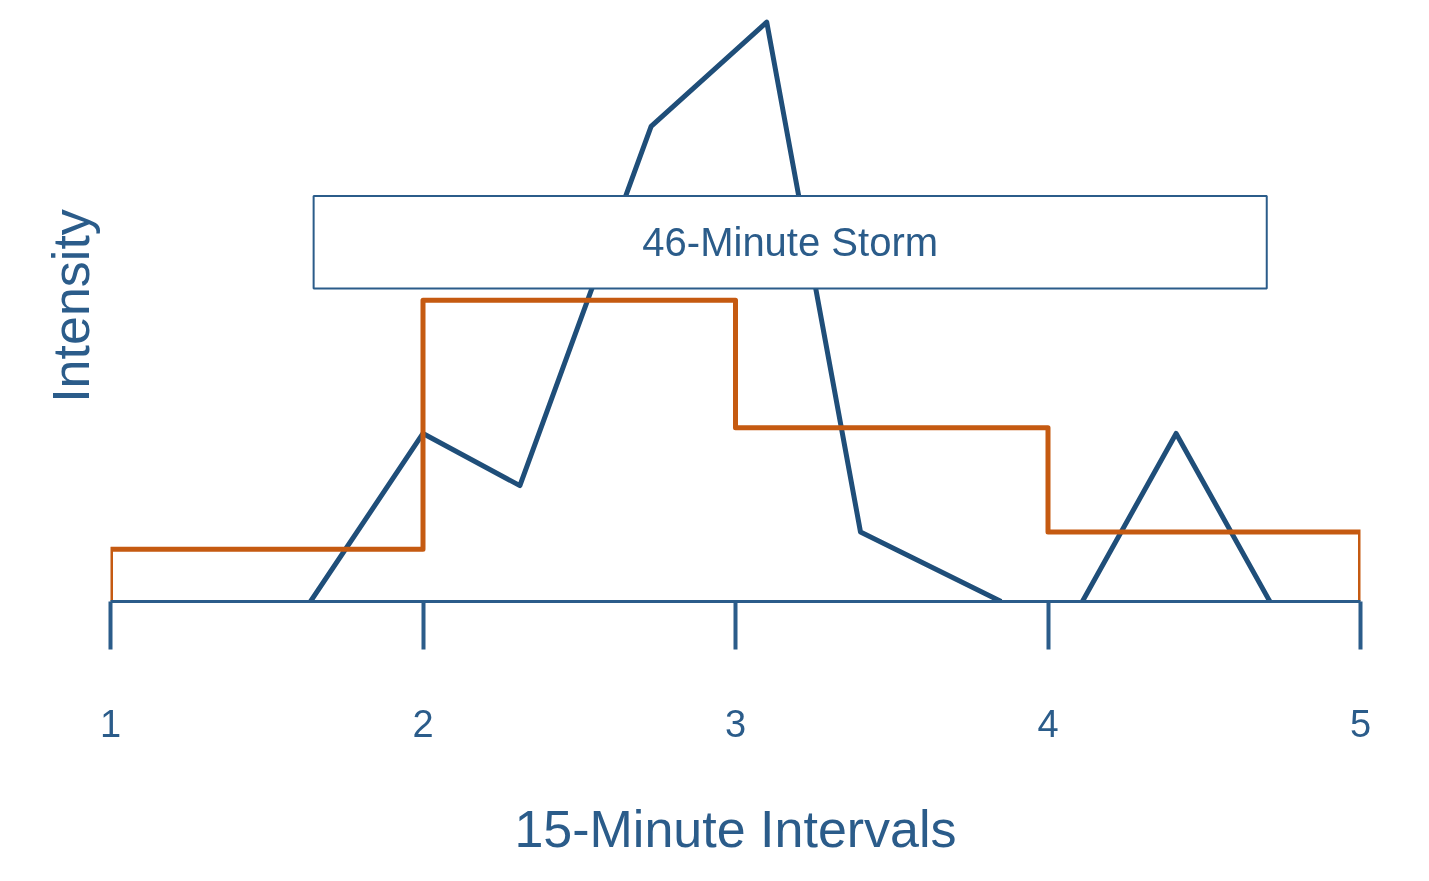  What do you see at coordinates (1360, 723) in the screenshot?
I see `x-tick-label: 5` at bounding box center [1360, 723].